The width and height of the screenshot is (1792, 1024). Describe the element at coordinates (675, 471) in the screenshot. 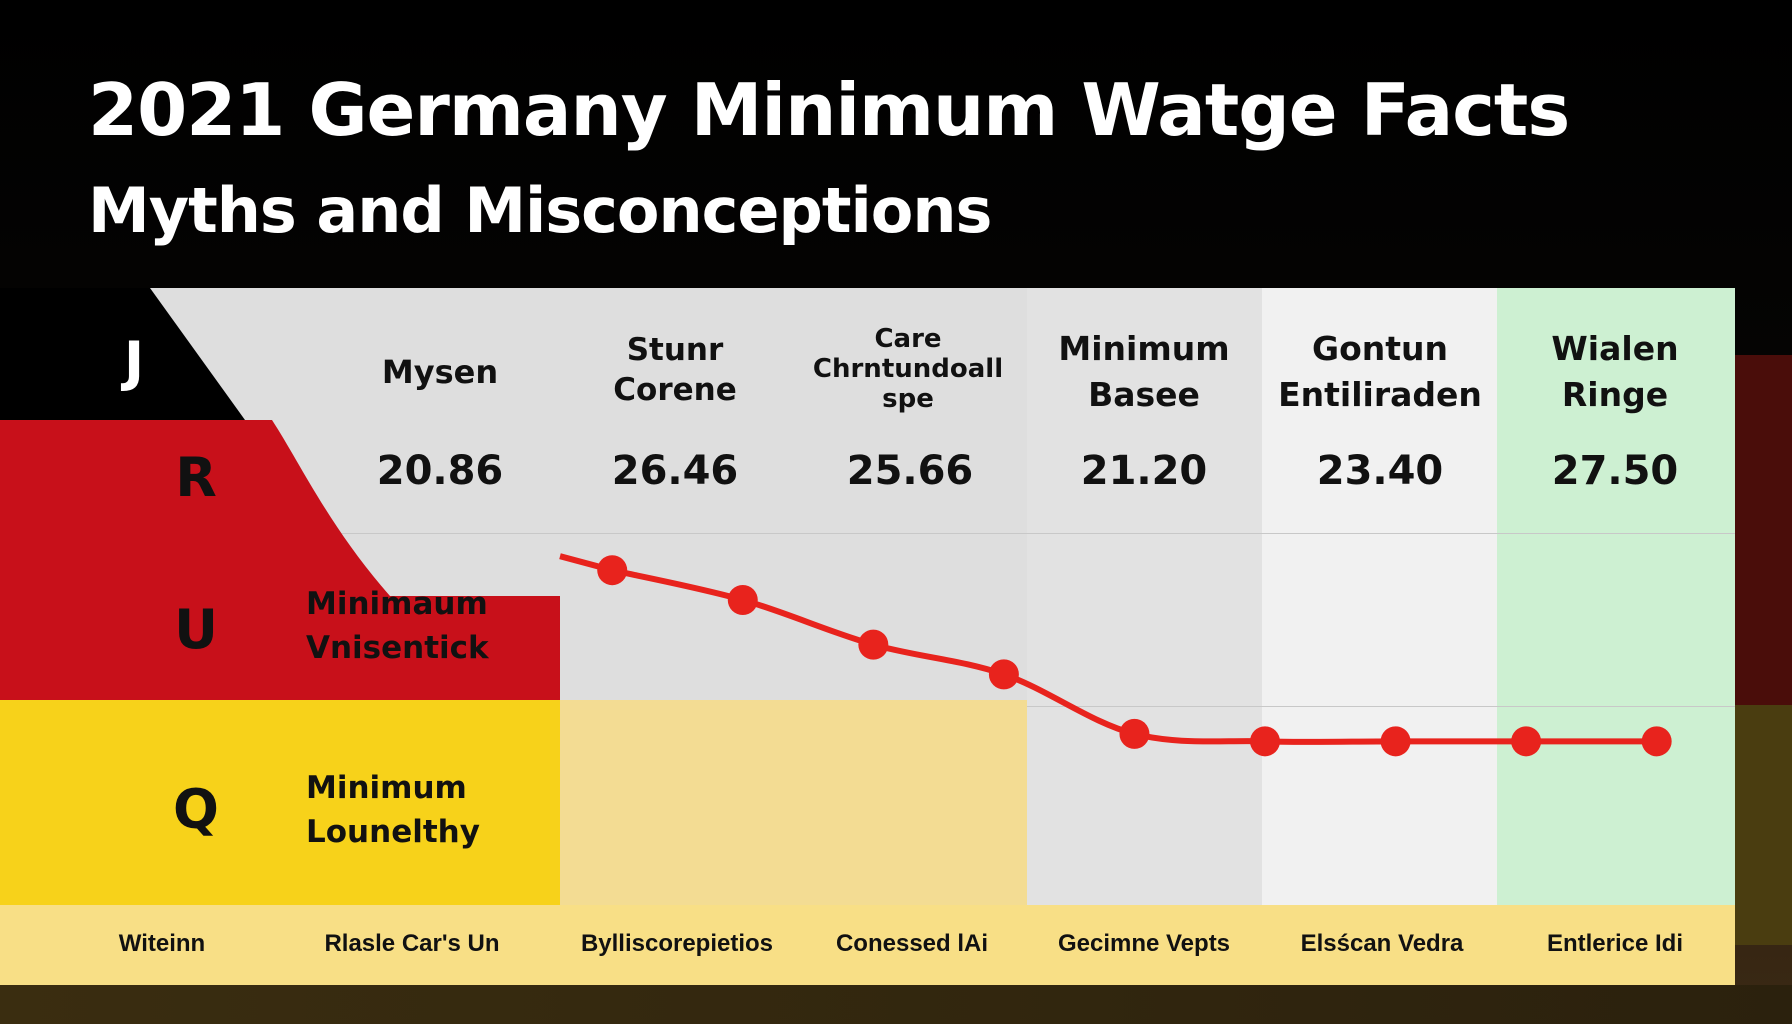

I see `column-value-2: 26.46` at that location.